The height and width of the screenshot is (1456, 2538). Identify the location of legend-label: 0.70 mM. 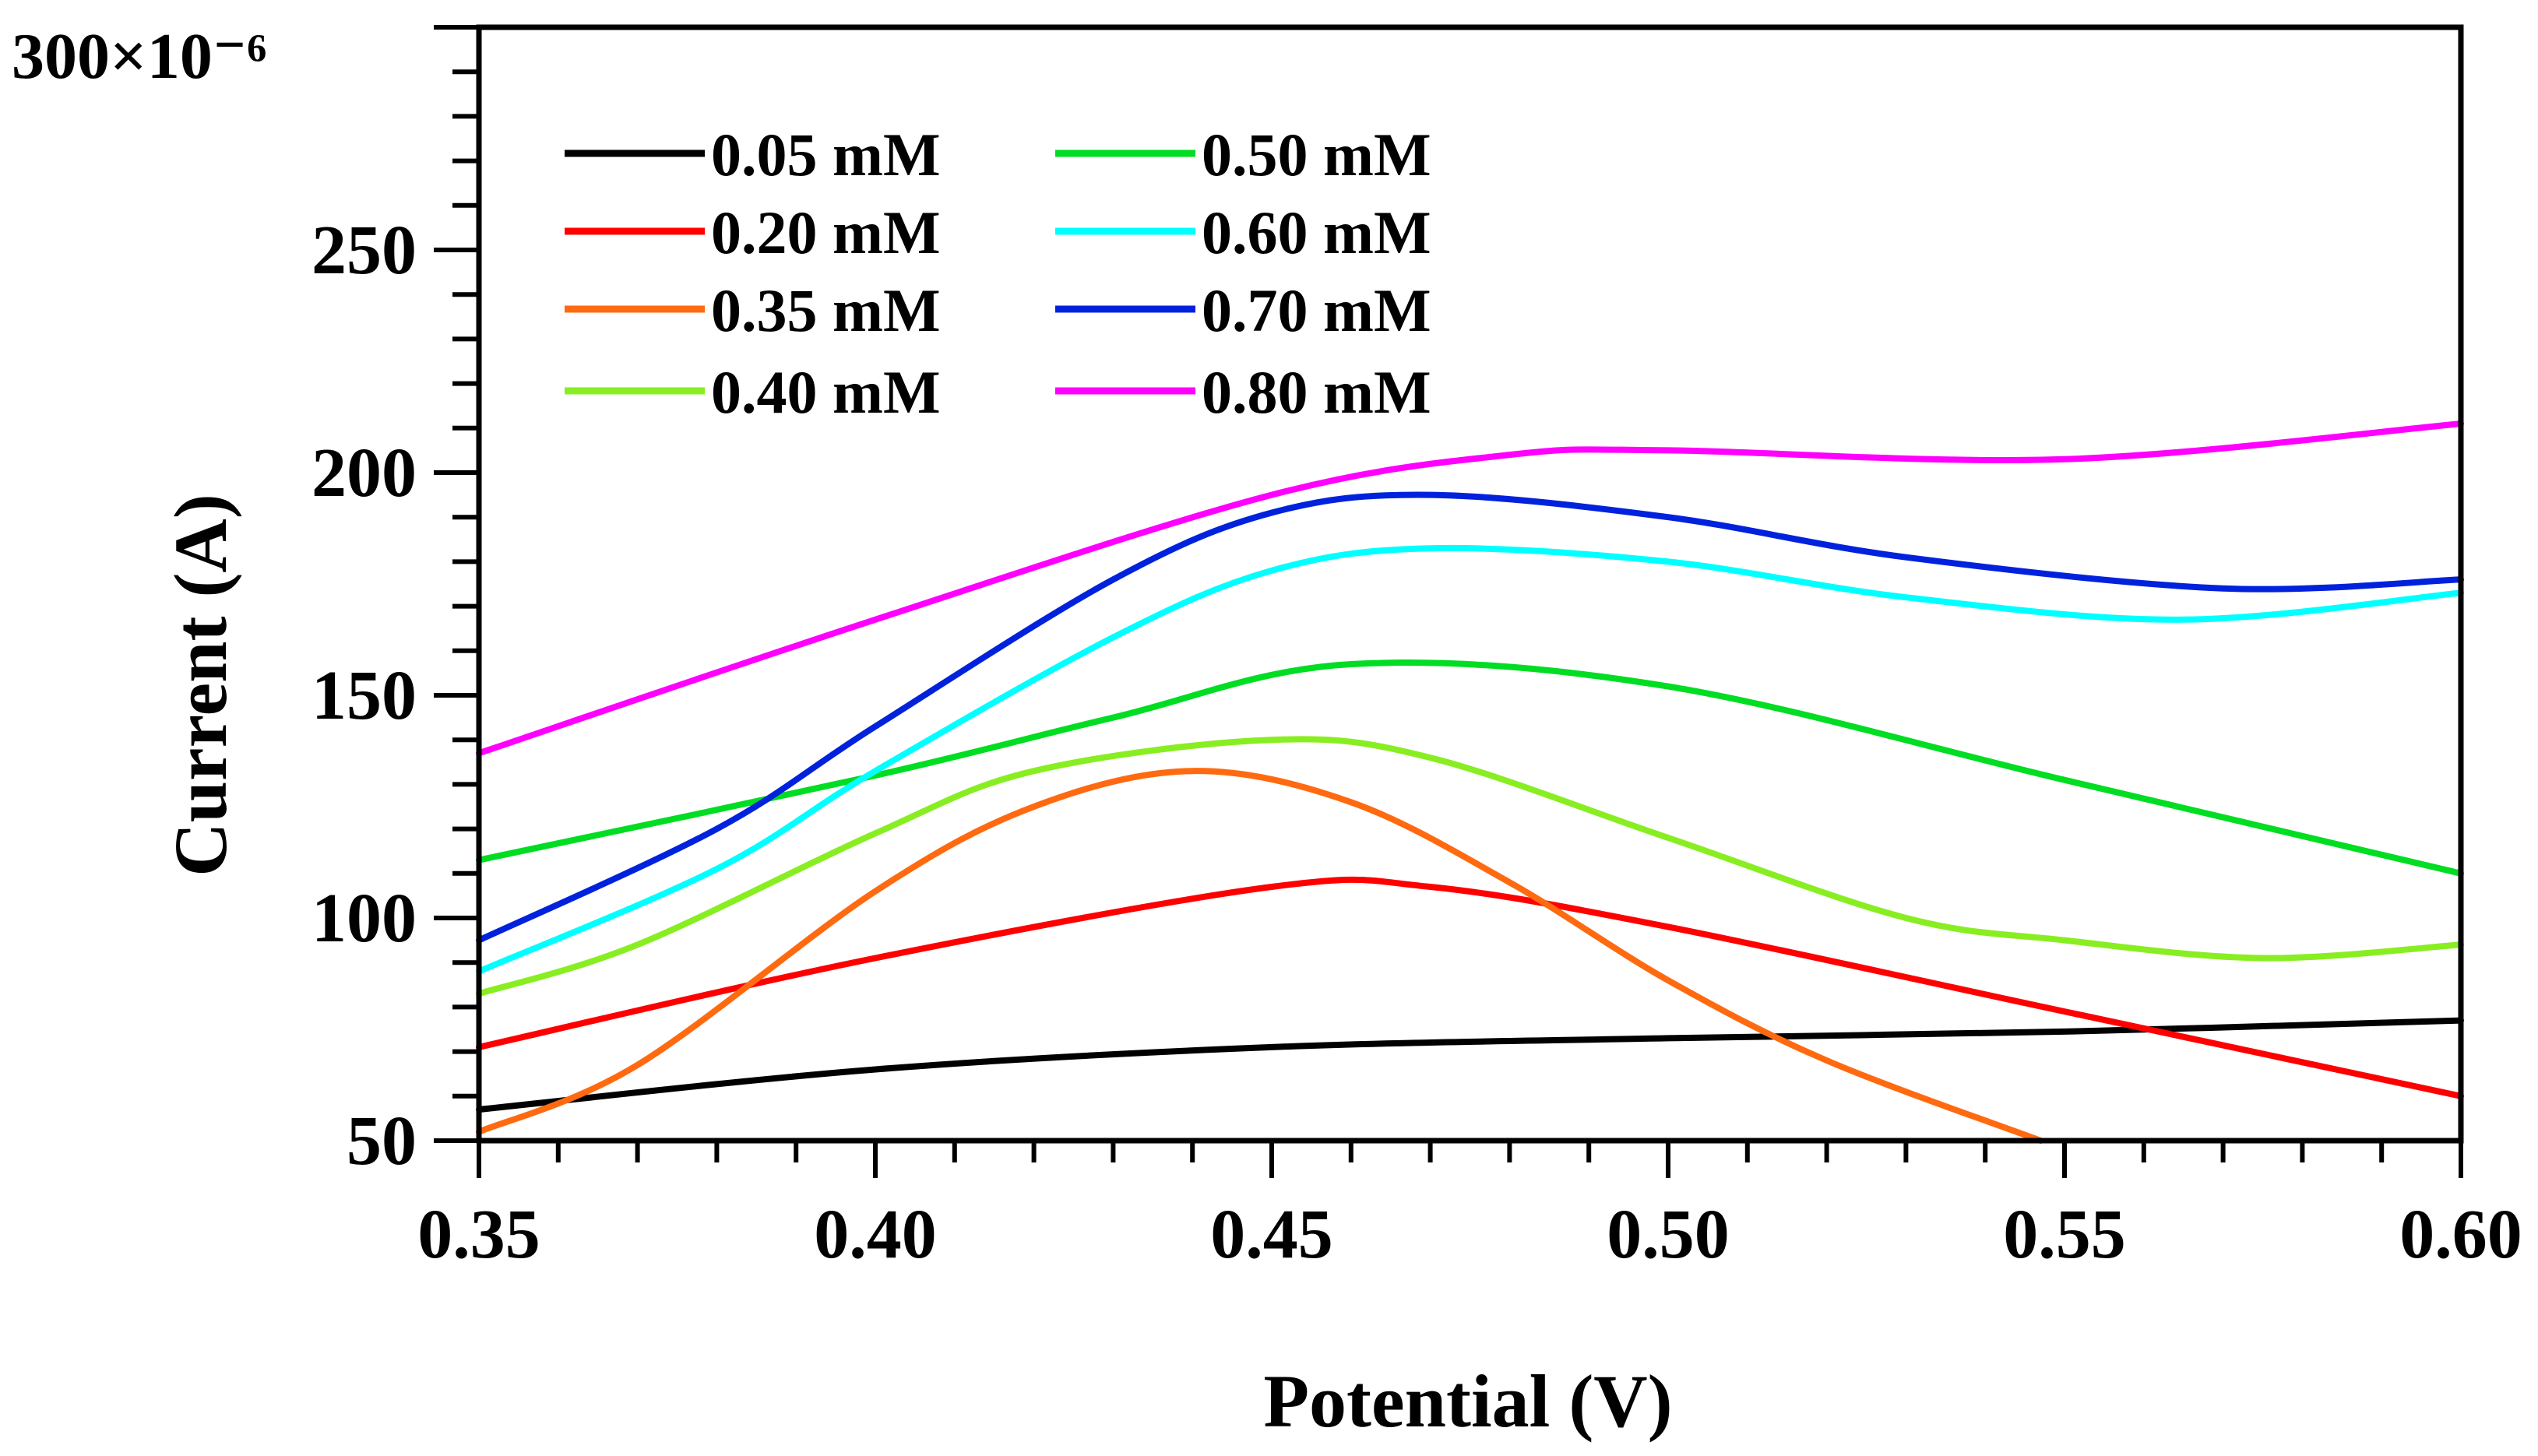
(1316, 310).